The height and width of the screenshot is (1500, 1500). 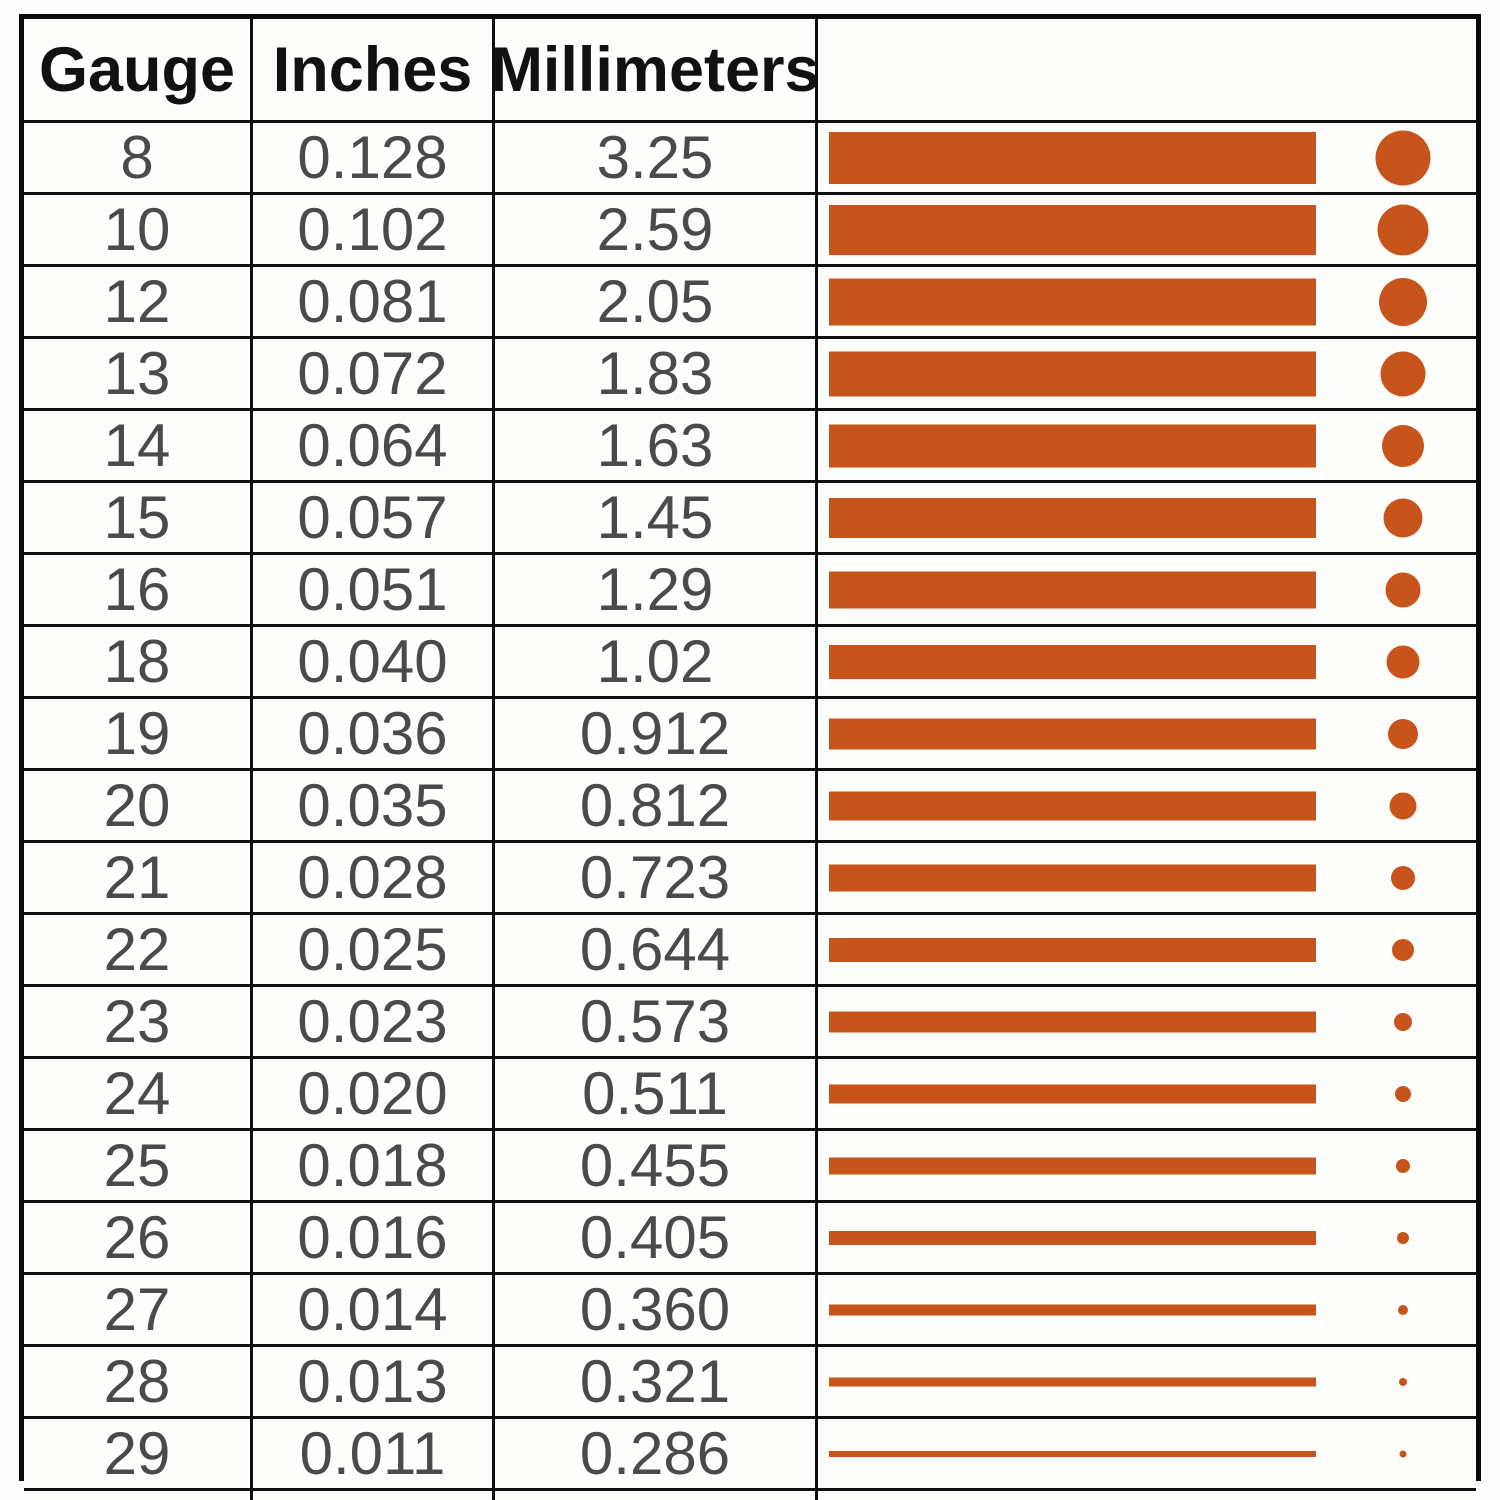 What do you see at coordinates (138, 1167) in the screenshot?
I see `gauge-value: 25` at bounding box center [138, 1167].